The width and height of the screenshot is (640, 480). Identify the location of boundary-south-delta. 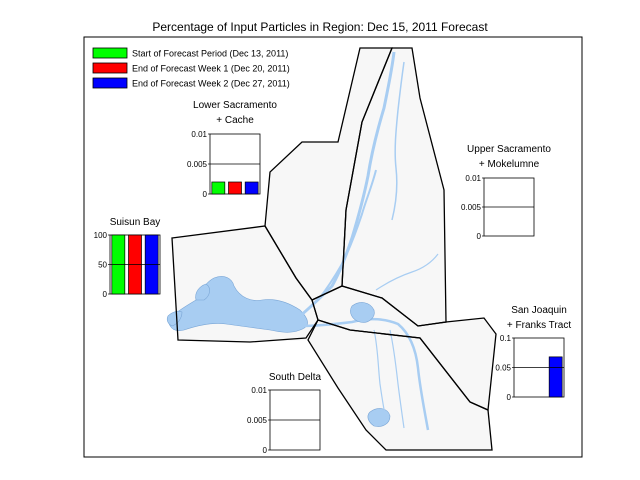
(400, 385).